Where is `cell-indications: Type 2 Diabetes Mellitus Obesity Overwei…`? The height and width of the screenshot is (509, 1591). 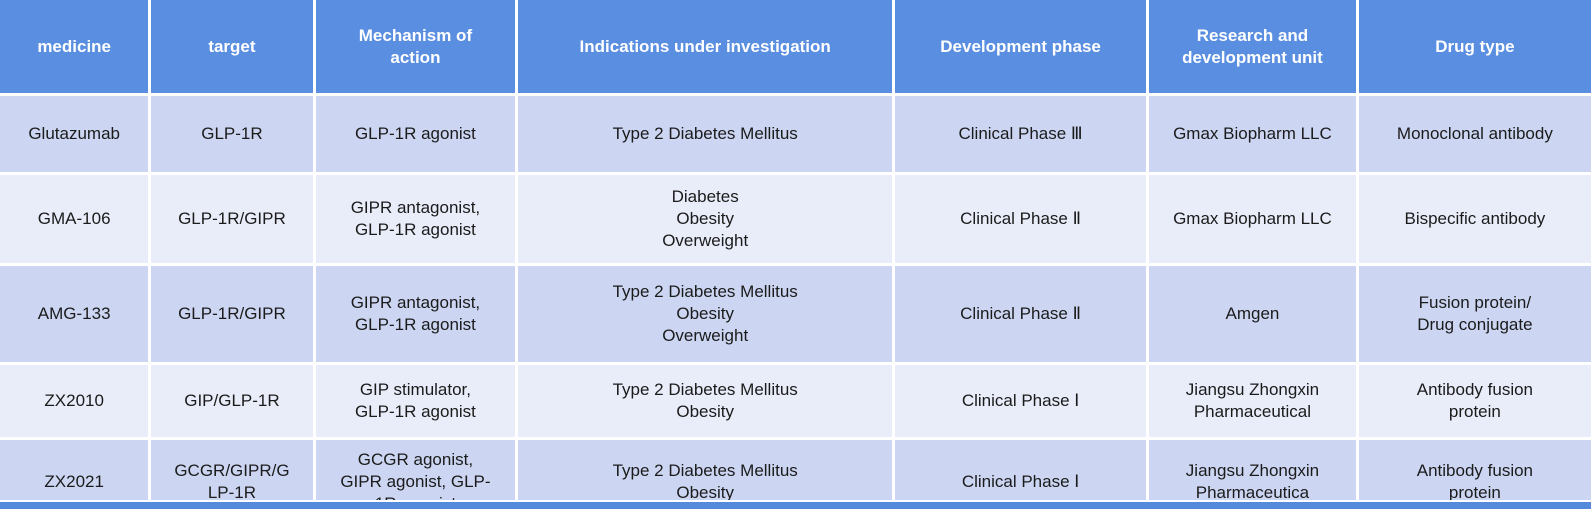
cell-indications: Type 2 Diabetes Mellitus Obesity Overwei… is located at coordinates (705, 314).